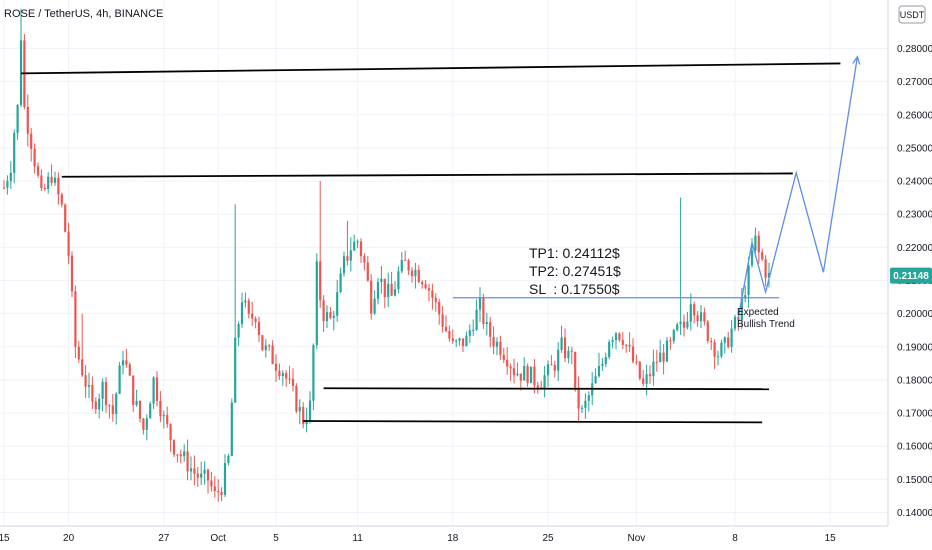  I want to click on current-price-badge: 0.21148, so click(911, 275).